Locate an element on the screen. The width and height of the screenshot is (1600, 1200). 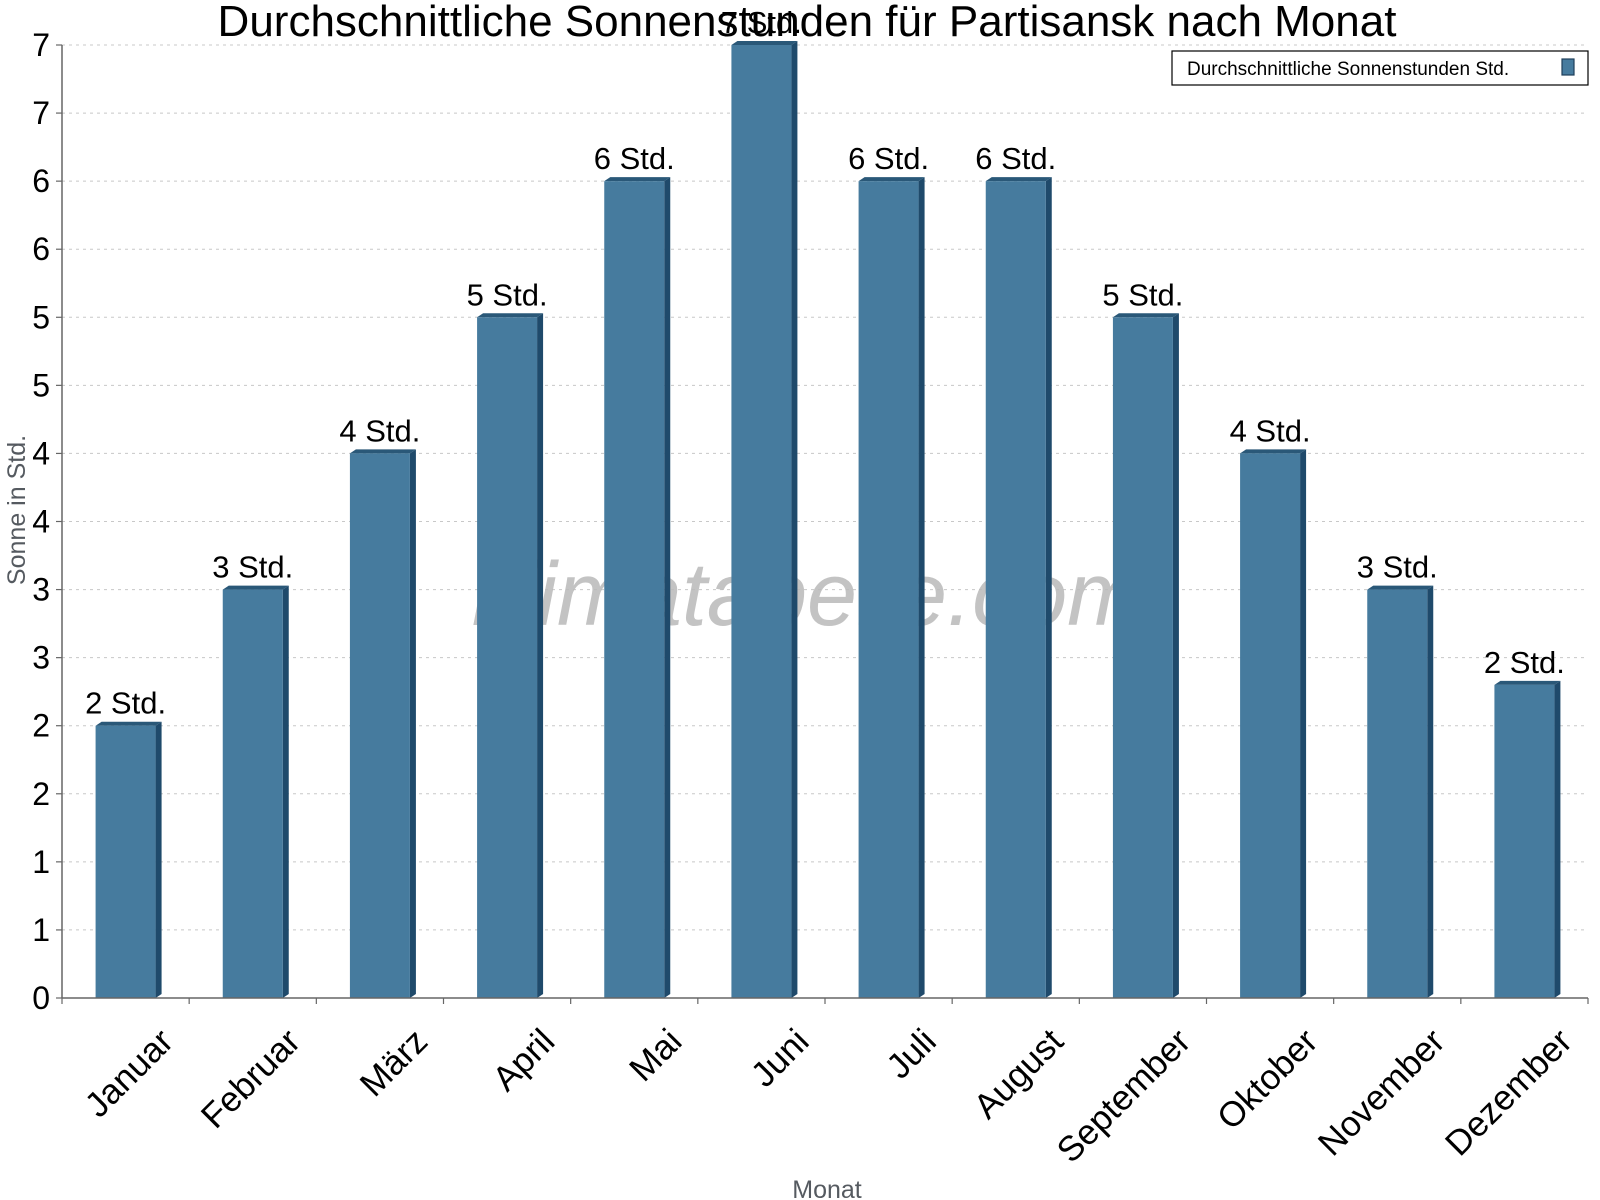
y-axis-title: Sonne in Std. is located at coordinates (17, 510).